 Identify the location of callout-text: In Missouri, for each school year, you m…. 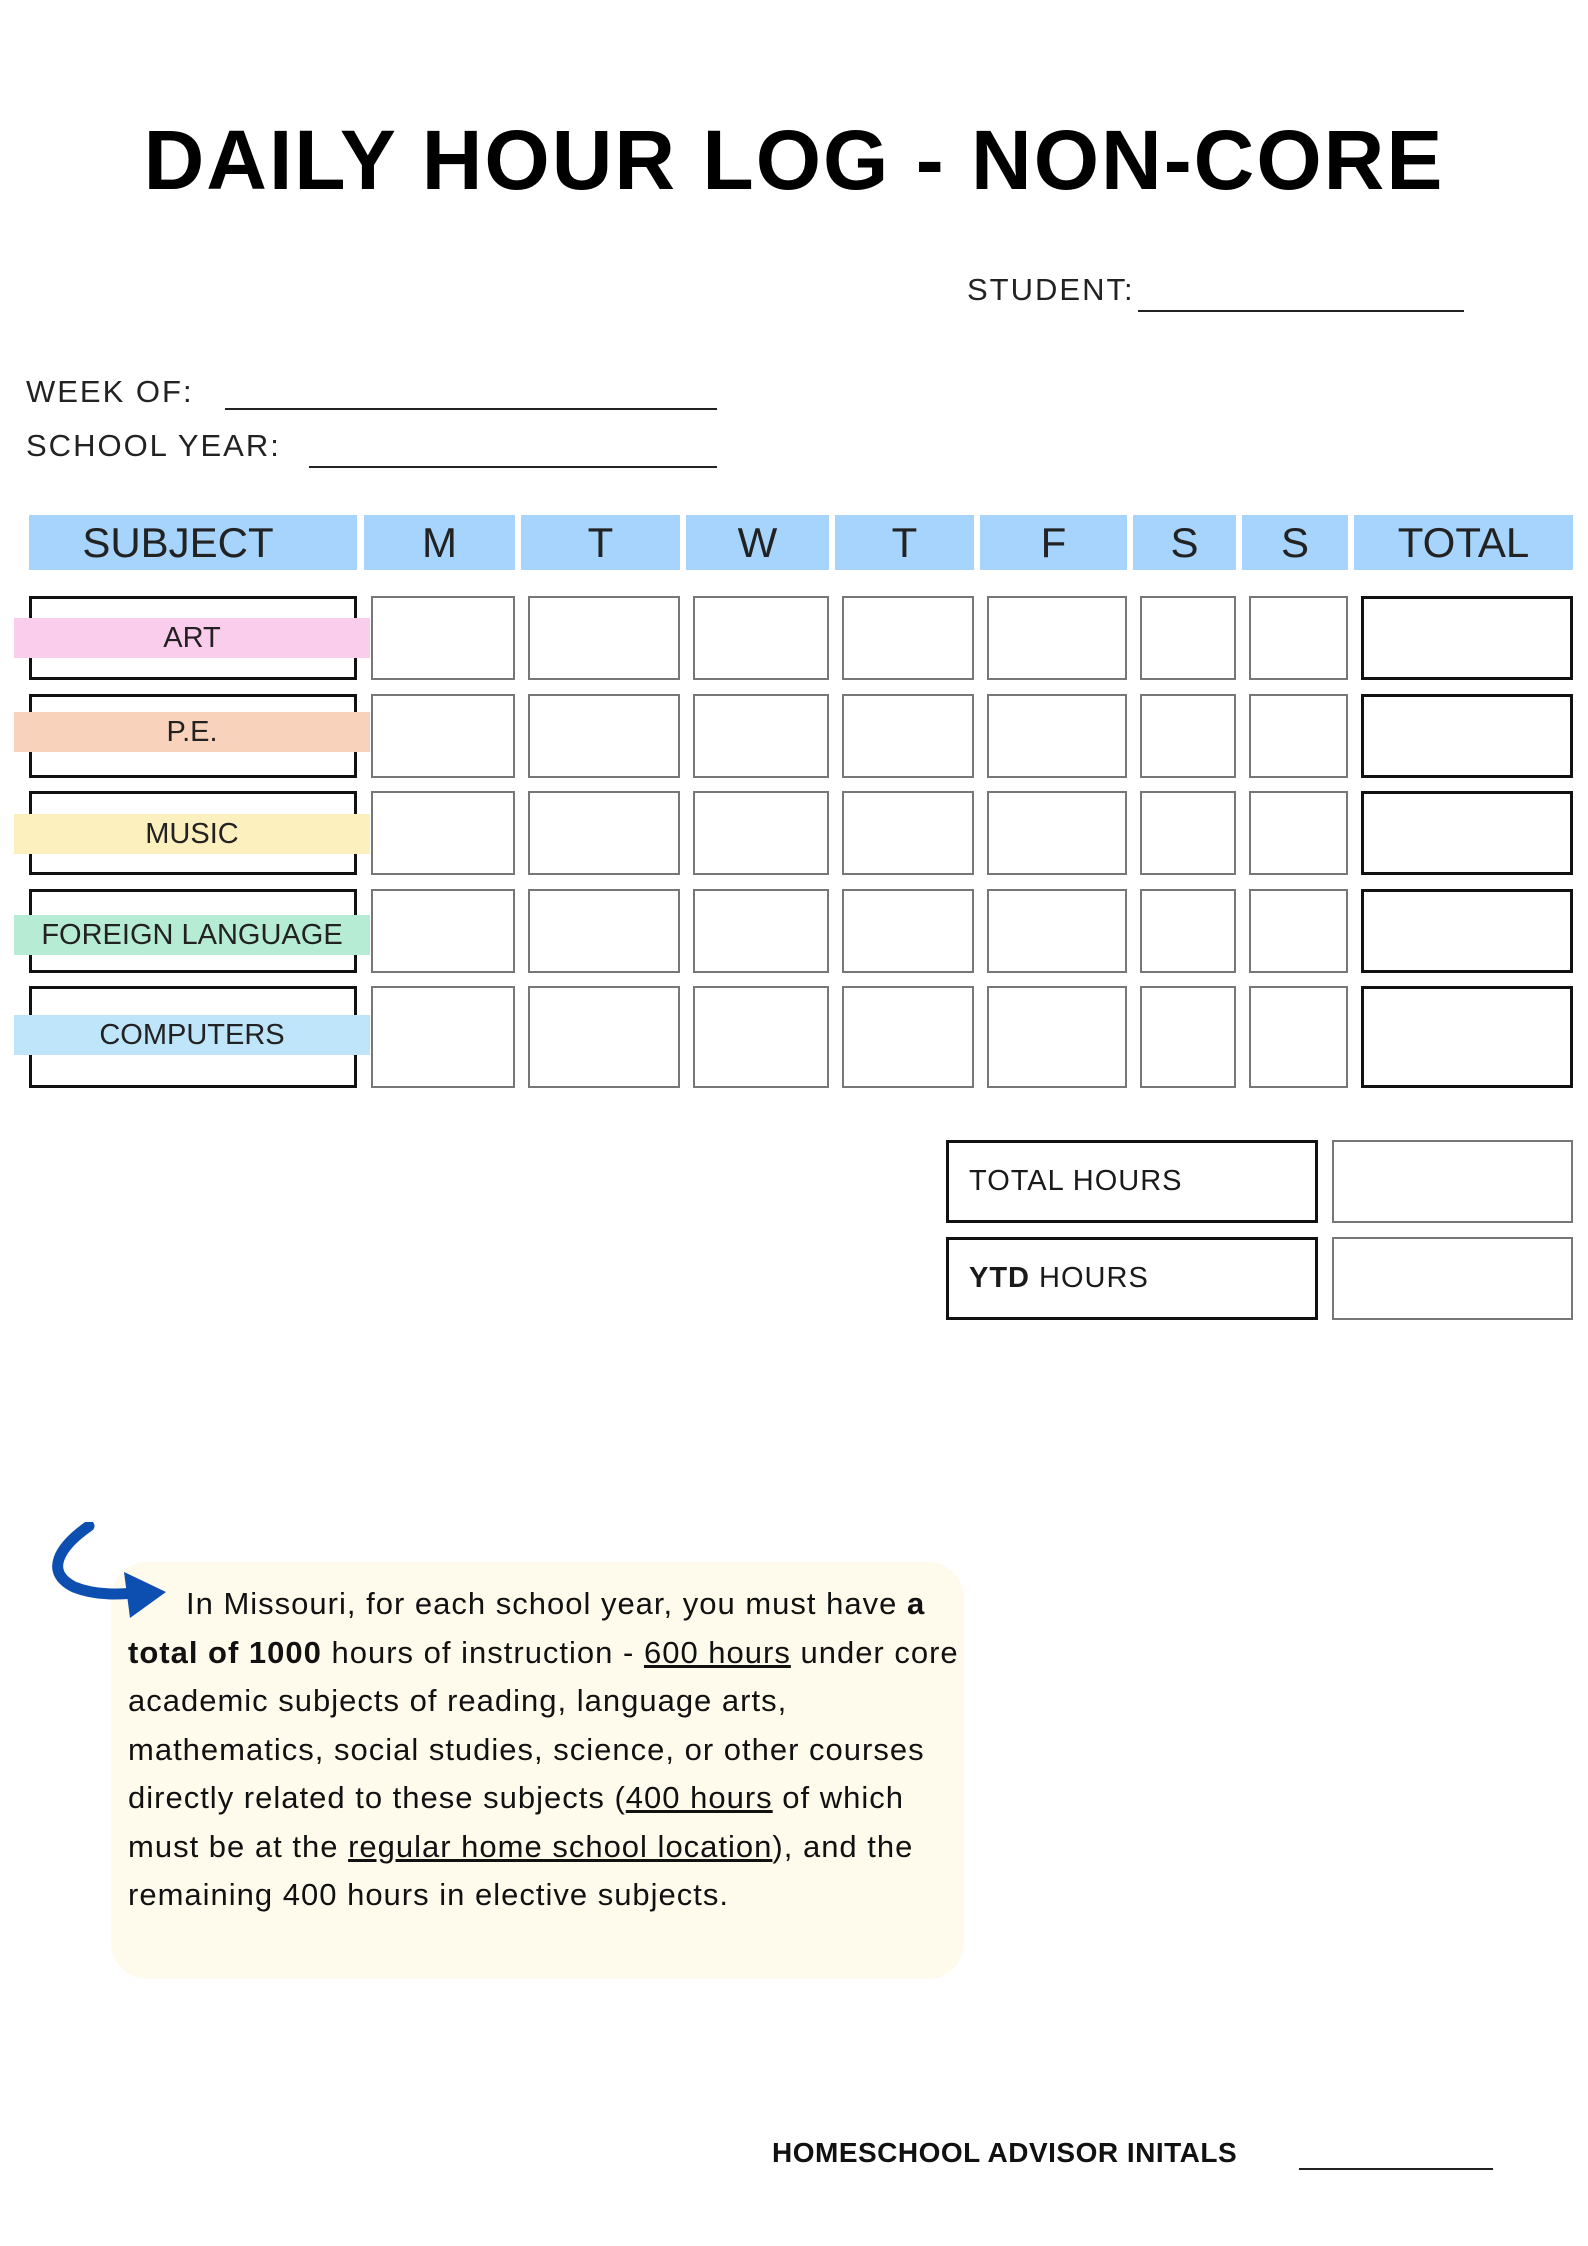
(548, 1750).